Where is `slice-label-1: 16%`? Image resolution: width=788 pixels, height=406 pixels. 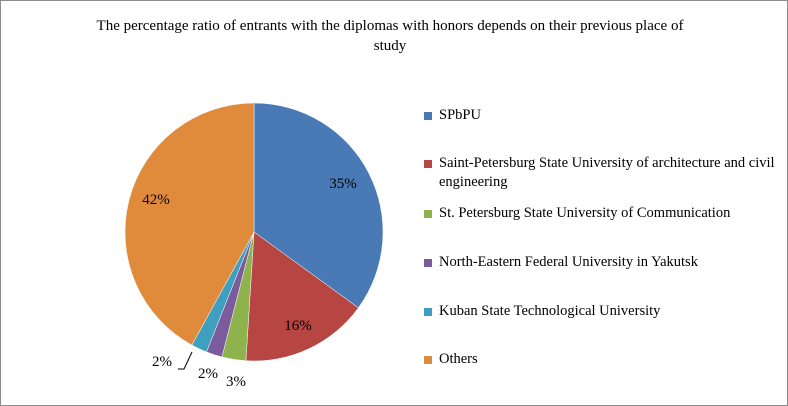
slice-label-1: 16% is located at coordinates (298, 326).